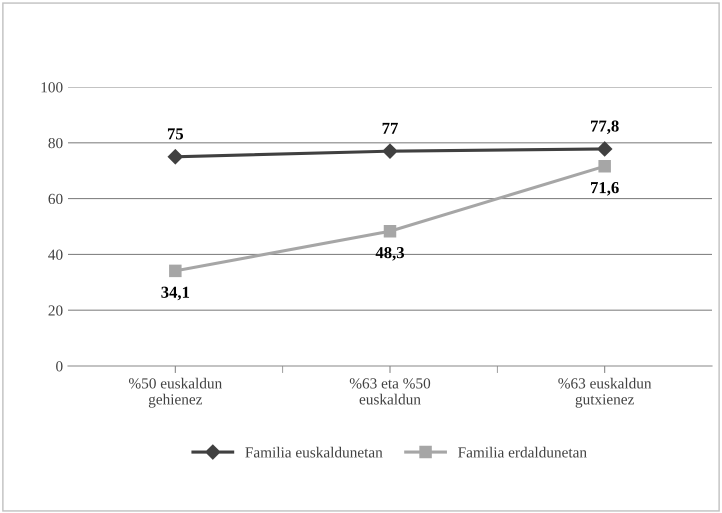 The height and width of the screenshot is (513, 722). Describe the element at coordinates (390, 254) in the screenshot. I see `data-label: 48,3` at that location.